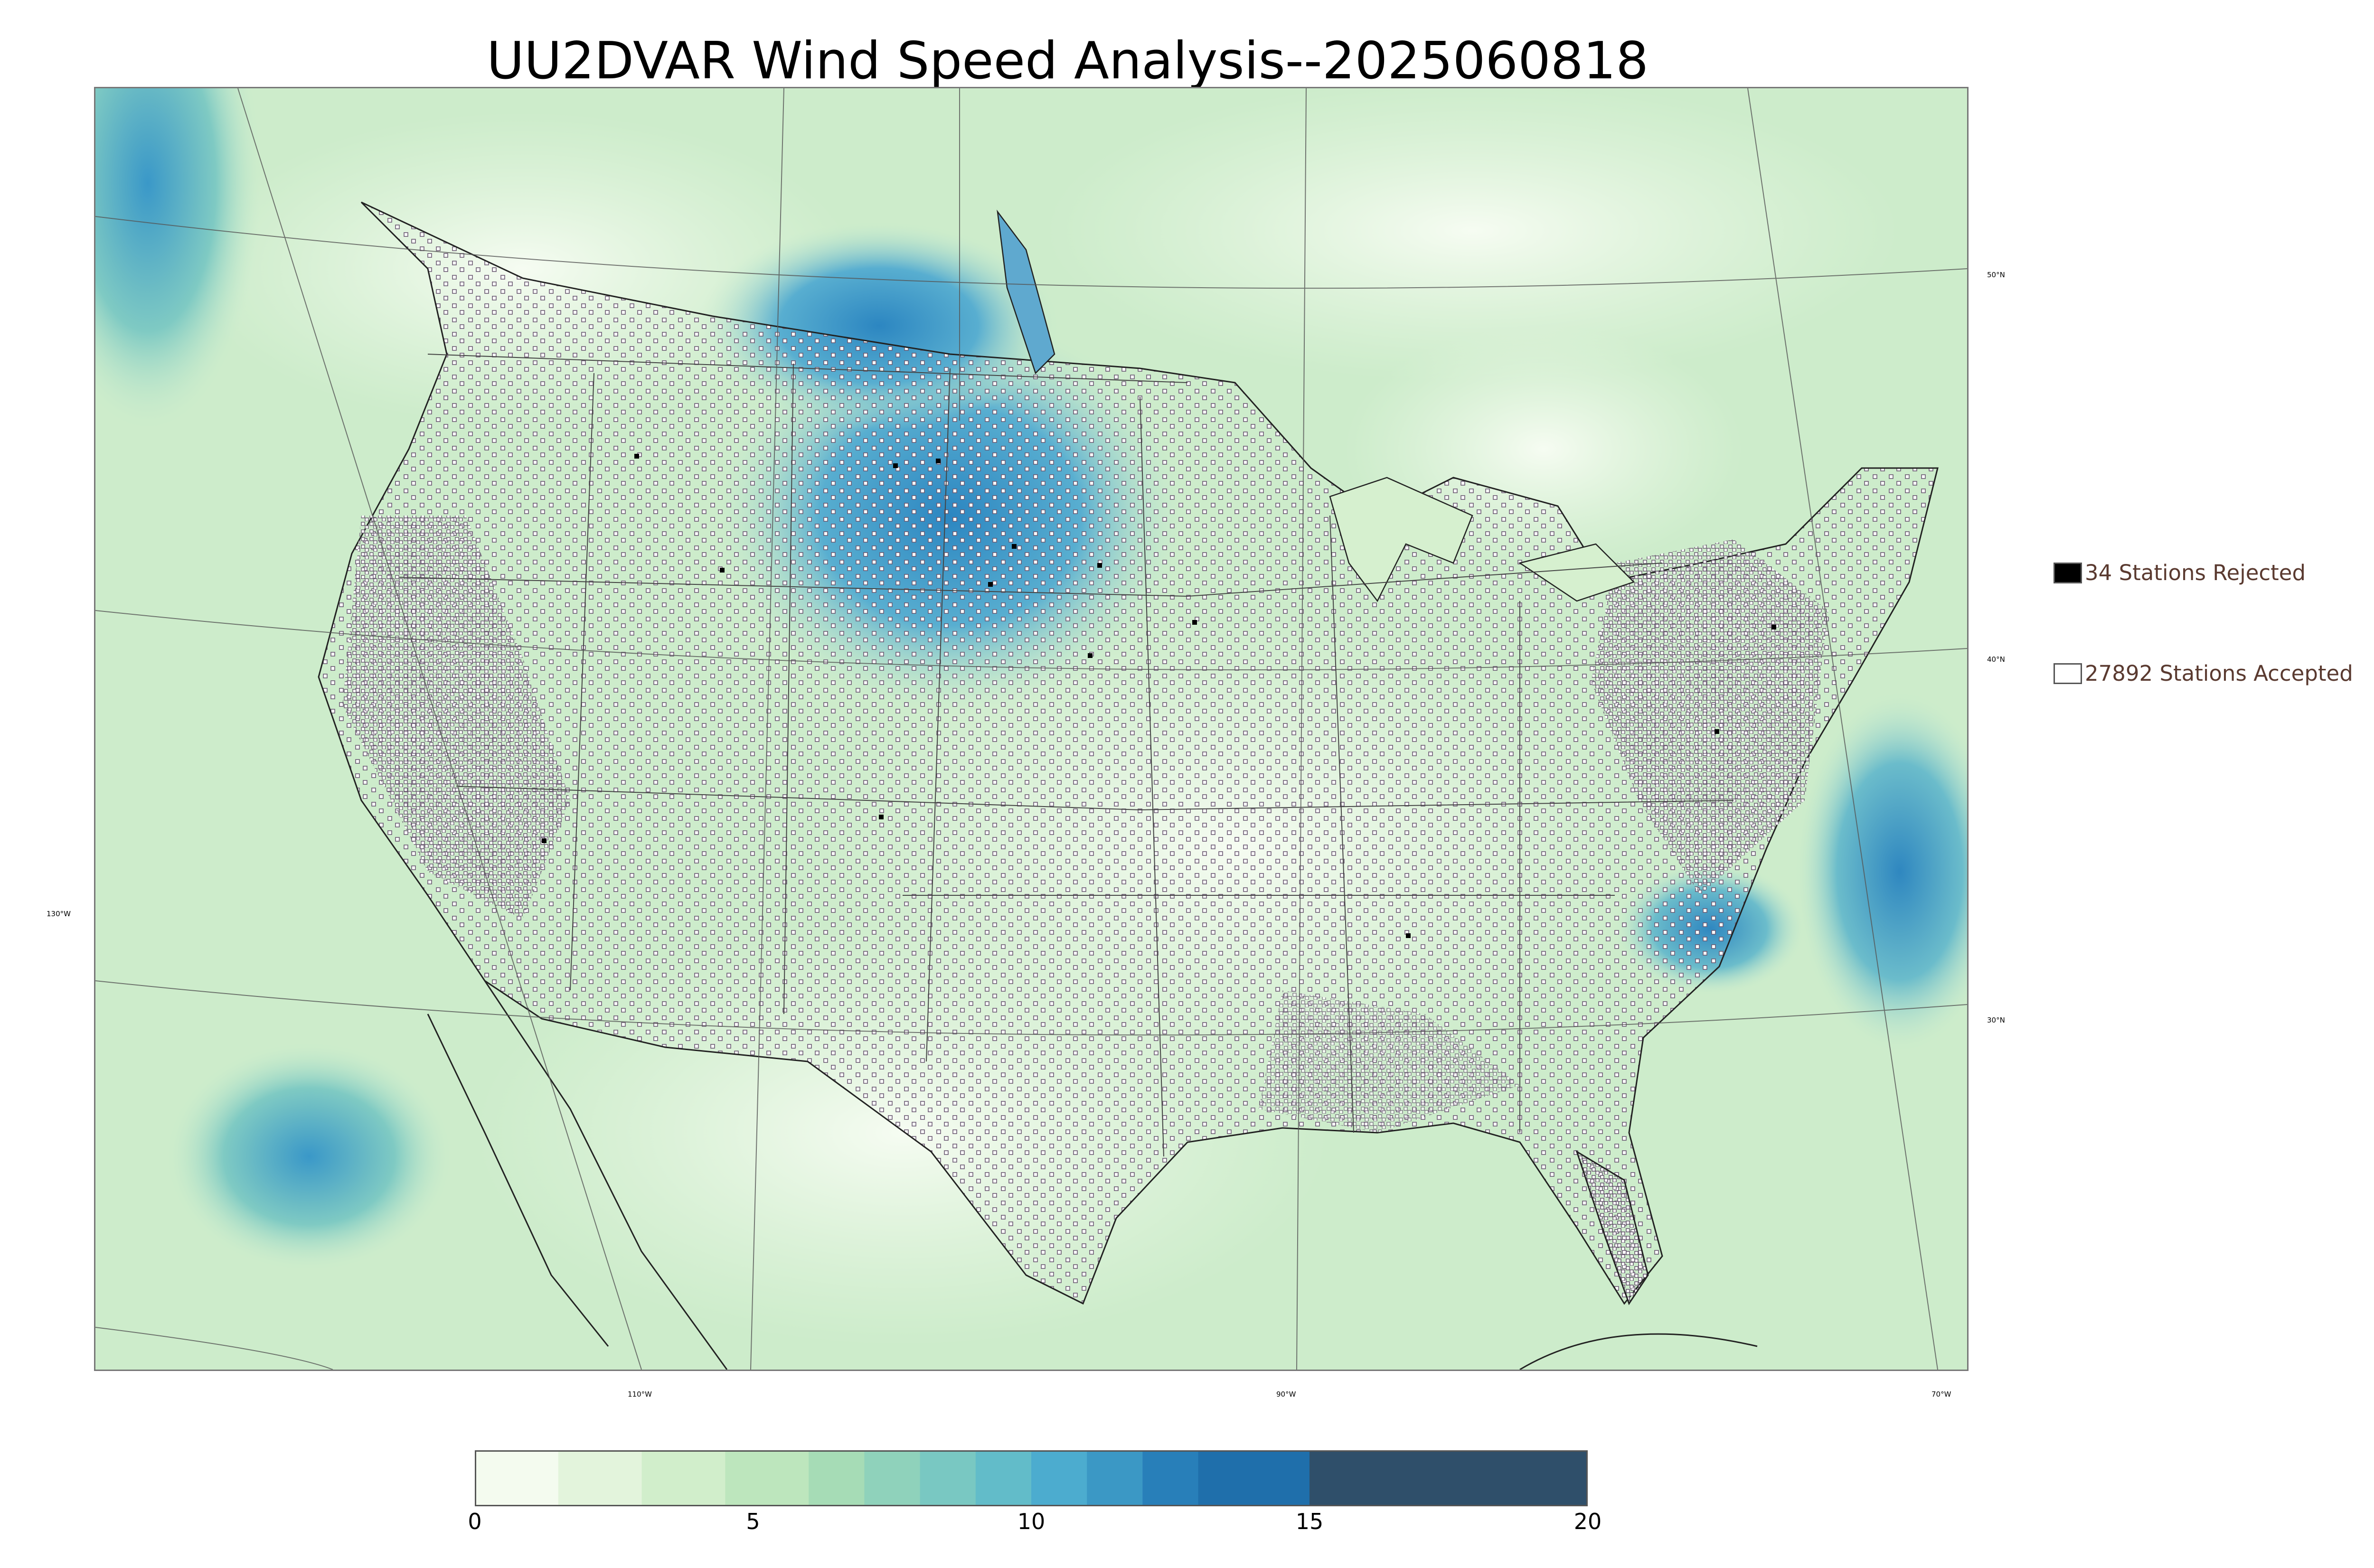 The width and height of the screenshot is (2374, 1568). Describe the element at coordinates (59, 914) in the screenshot. I see `lon-label-130w: 130°W` at that location.